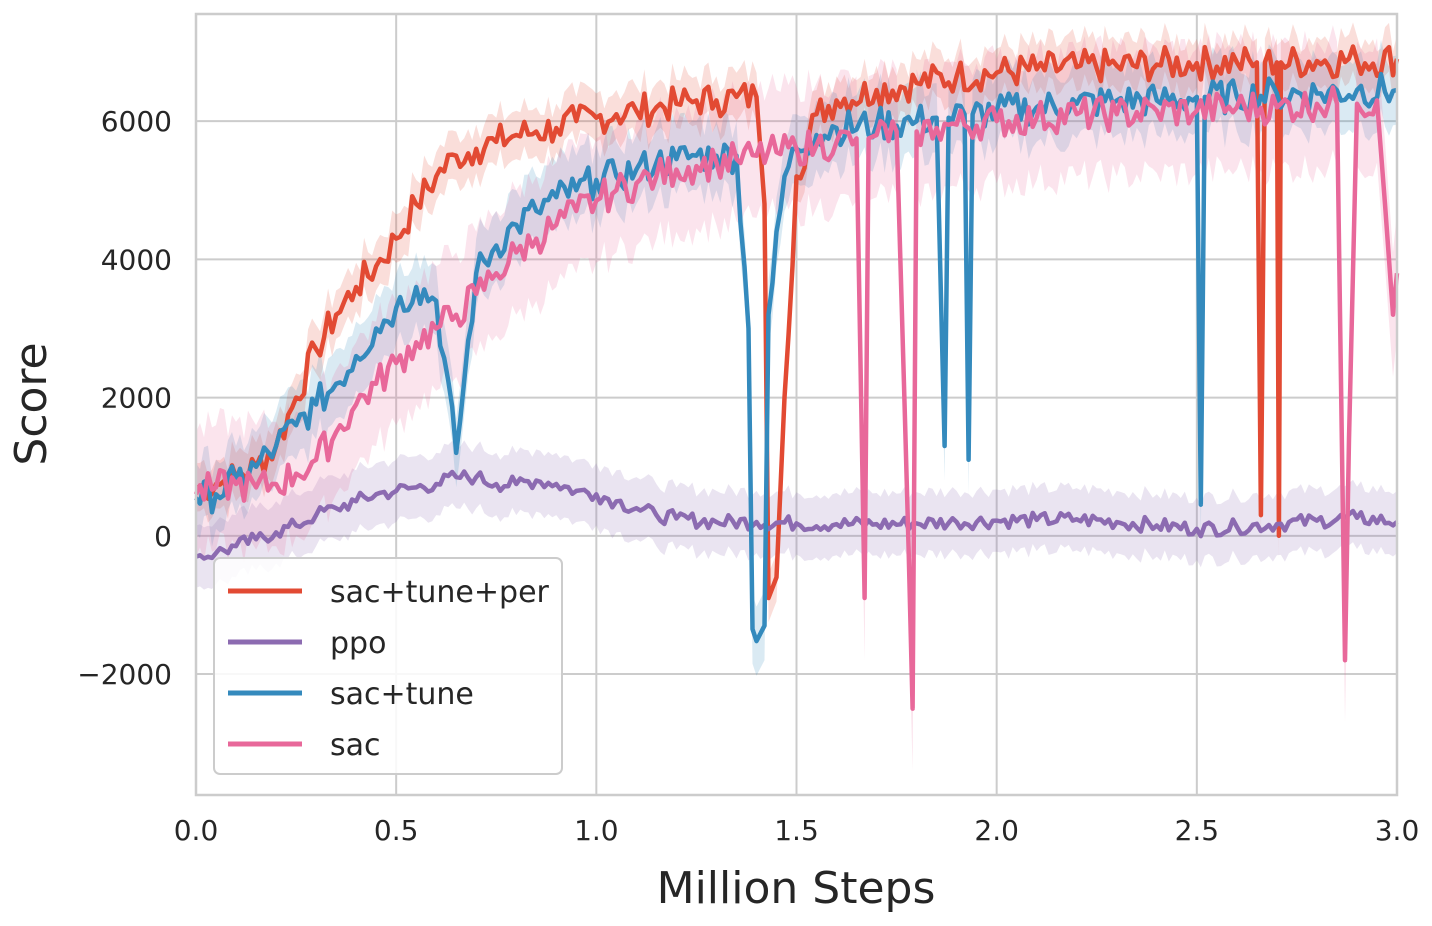 The width and height of the screenshot is (1432, 926). I want to click on band-ppo, so click(796, 515).